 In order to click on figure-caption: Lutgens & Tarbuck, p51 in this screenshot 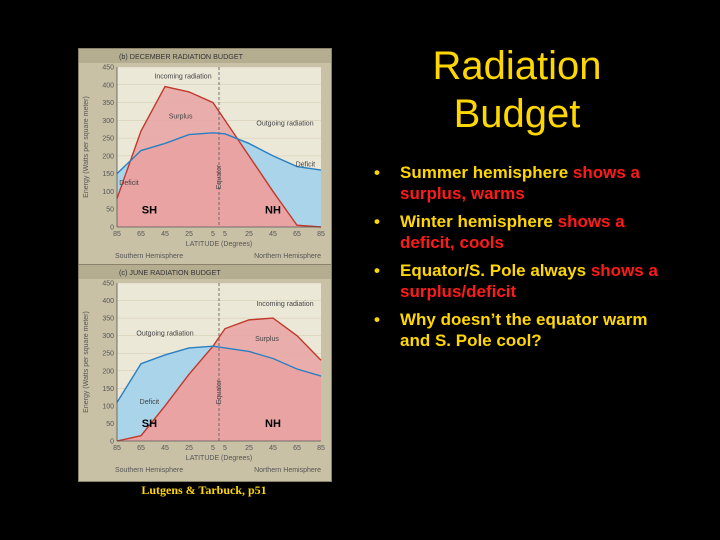, I will do `click(204, 490)`.